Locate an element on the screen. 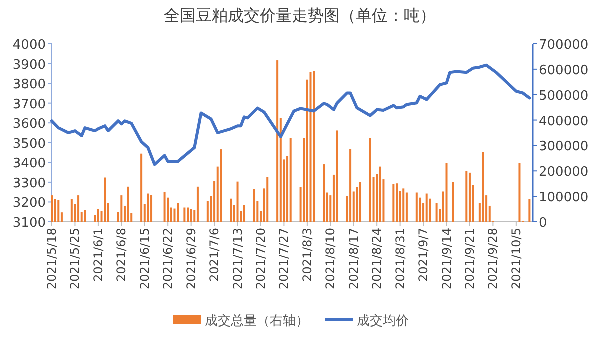 The height and width of the screenshot is (337, 598). y-tick-label: 3600 is located at coordinates (29, 124).